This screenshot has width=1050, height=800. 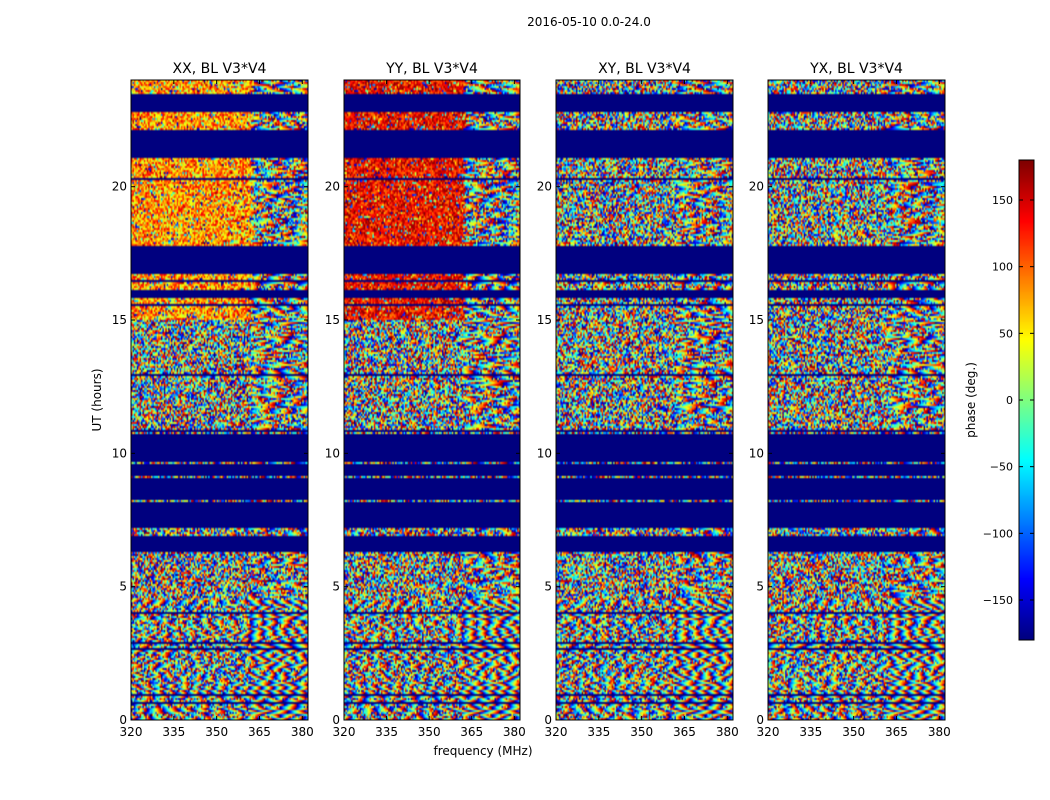 I want to click on panel-yx: YX, BL V3*V4, so click(x=856, y=391).